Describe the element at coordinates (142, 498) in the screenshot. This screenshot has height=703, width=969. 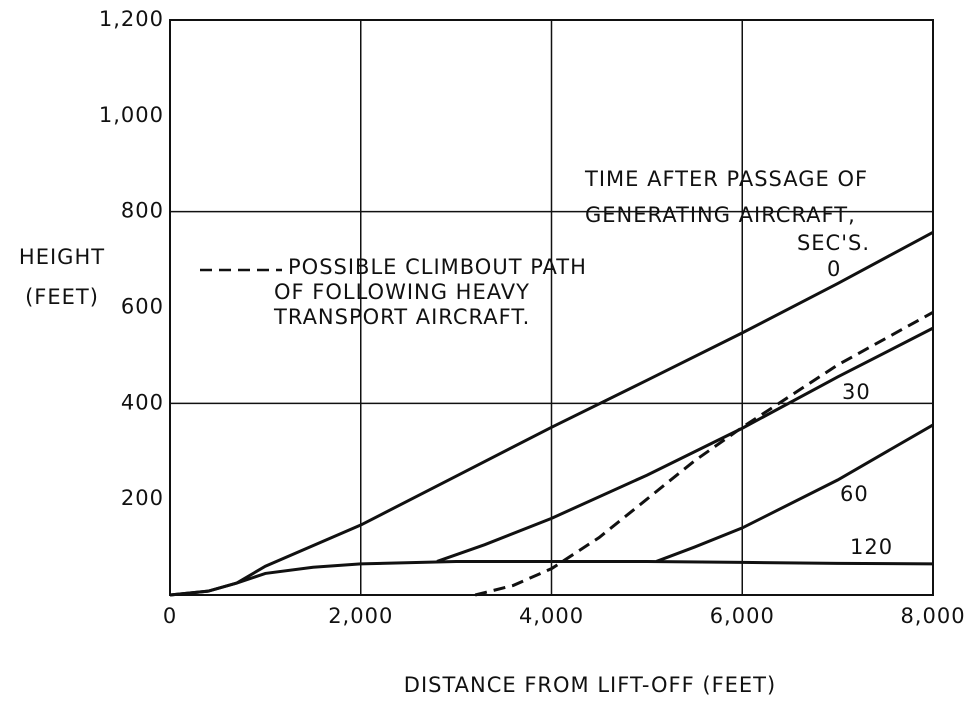
I see `y-tick-label: 200` at that location.